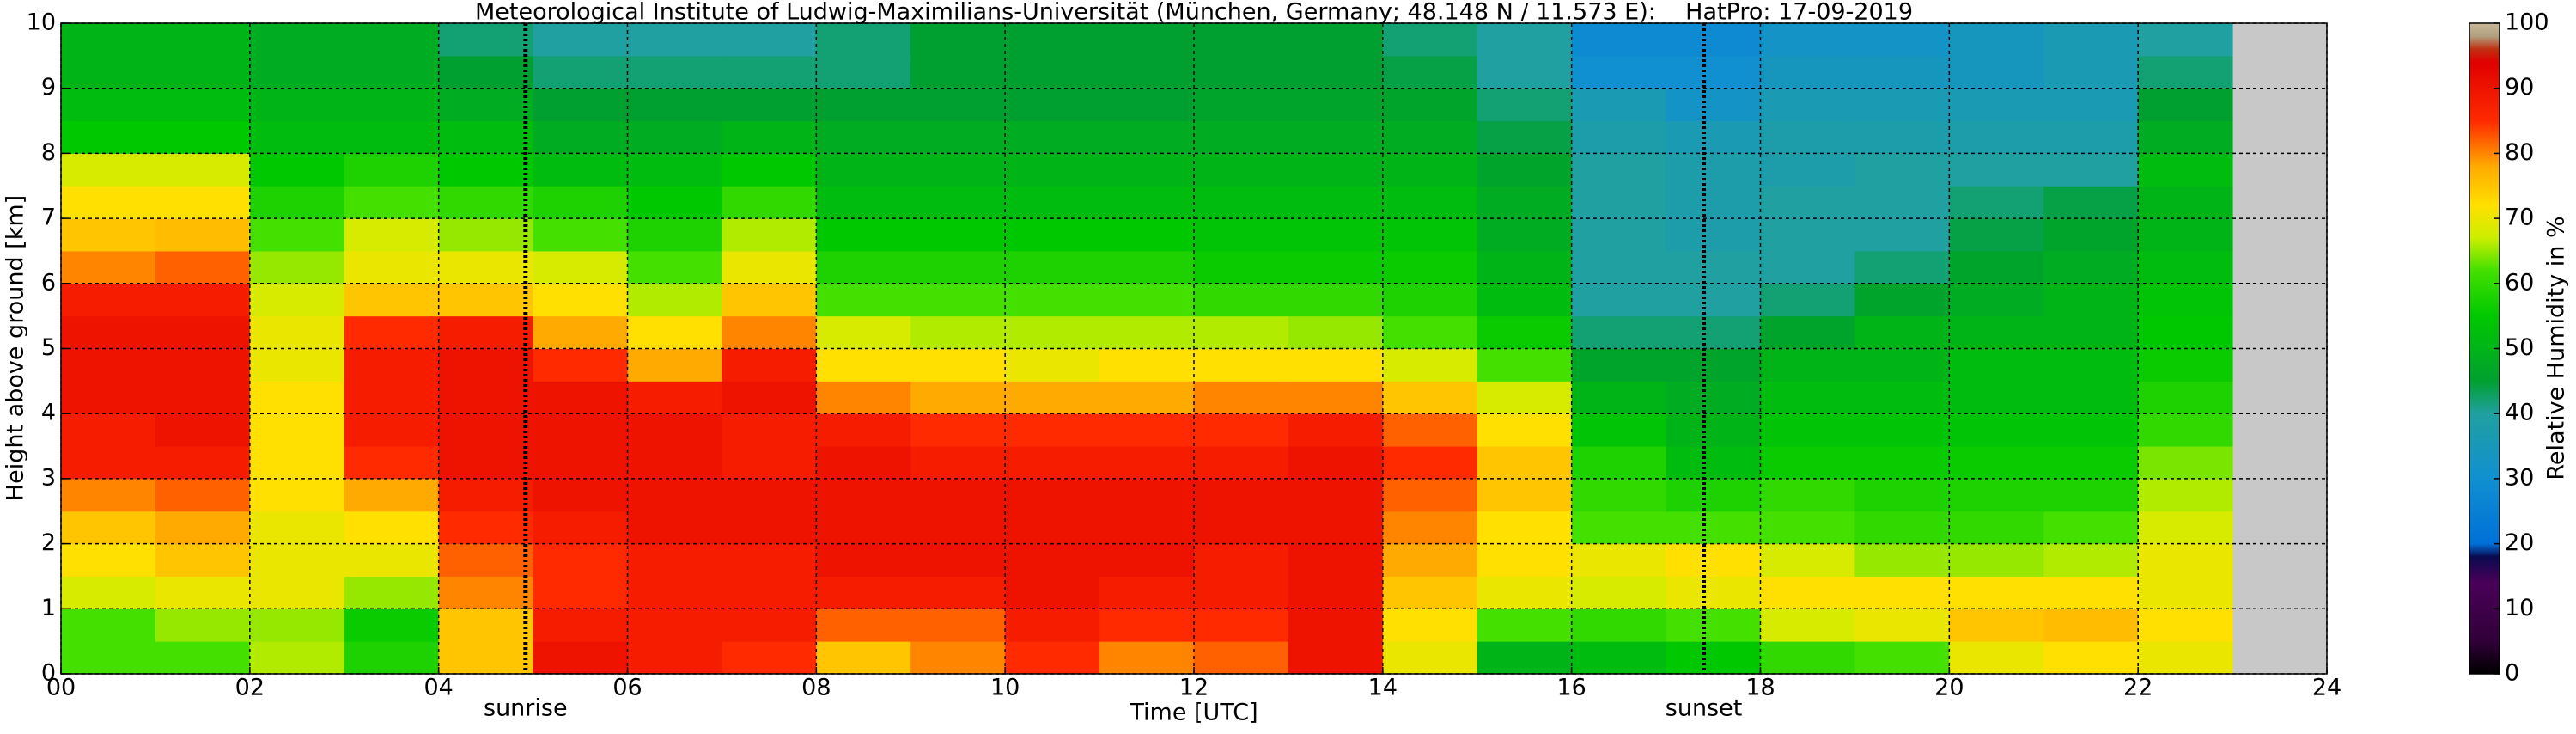 The width and height of the screenshot is (2576, 734). Describe the element at coordinates (2556, 348) in the screenshot. I see `colorbar-label: Relative Humidity in %` at that location.